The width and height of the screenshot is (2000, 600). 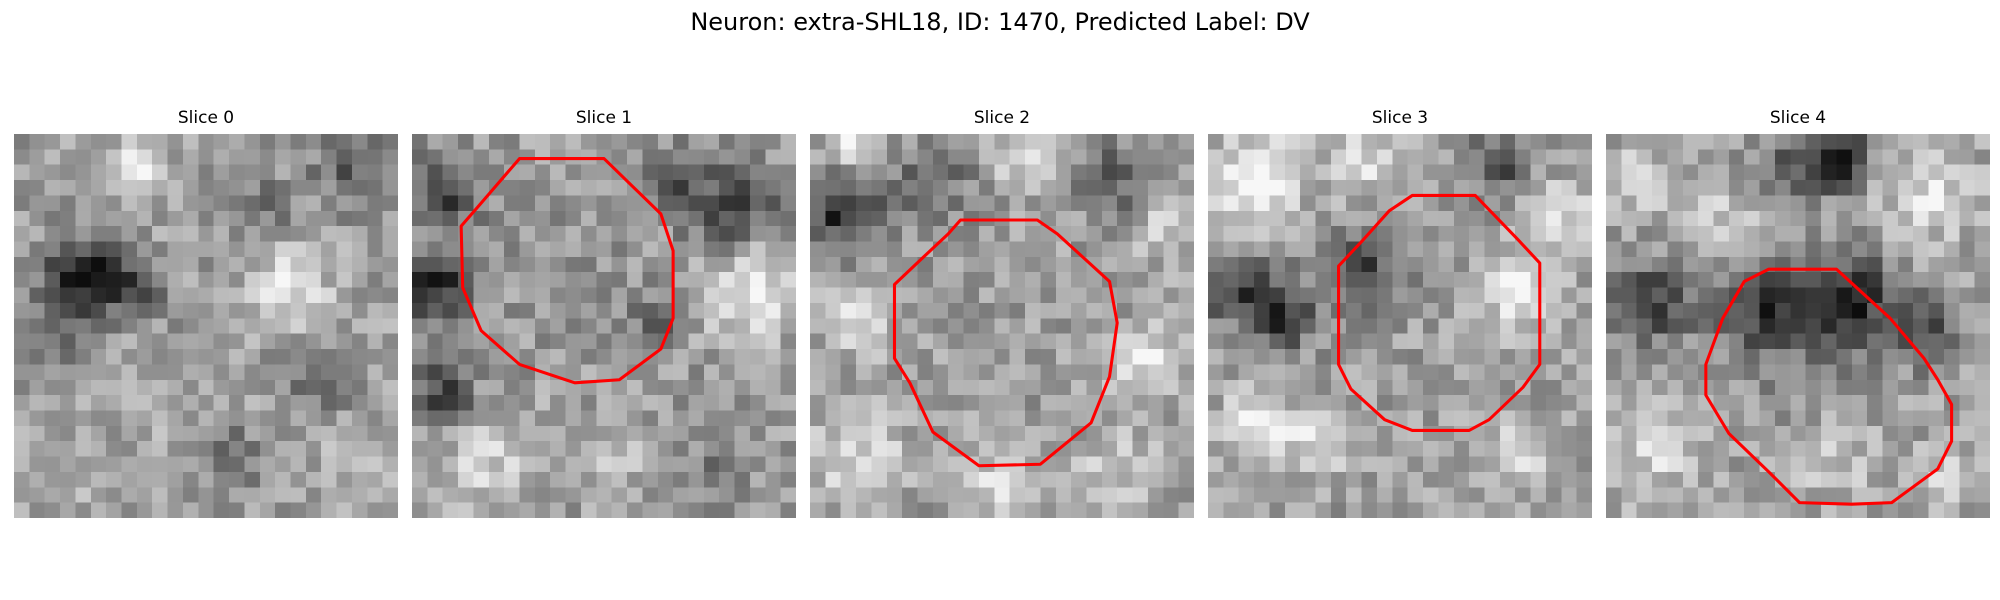 I want to click on slice-title: Slice 4, so click(x=1798, y=118).